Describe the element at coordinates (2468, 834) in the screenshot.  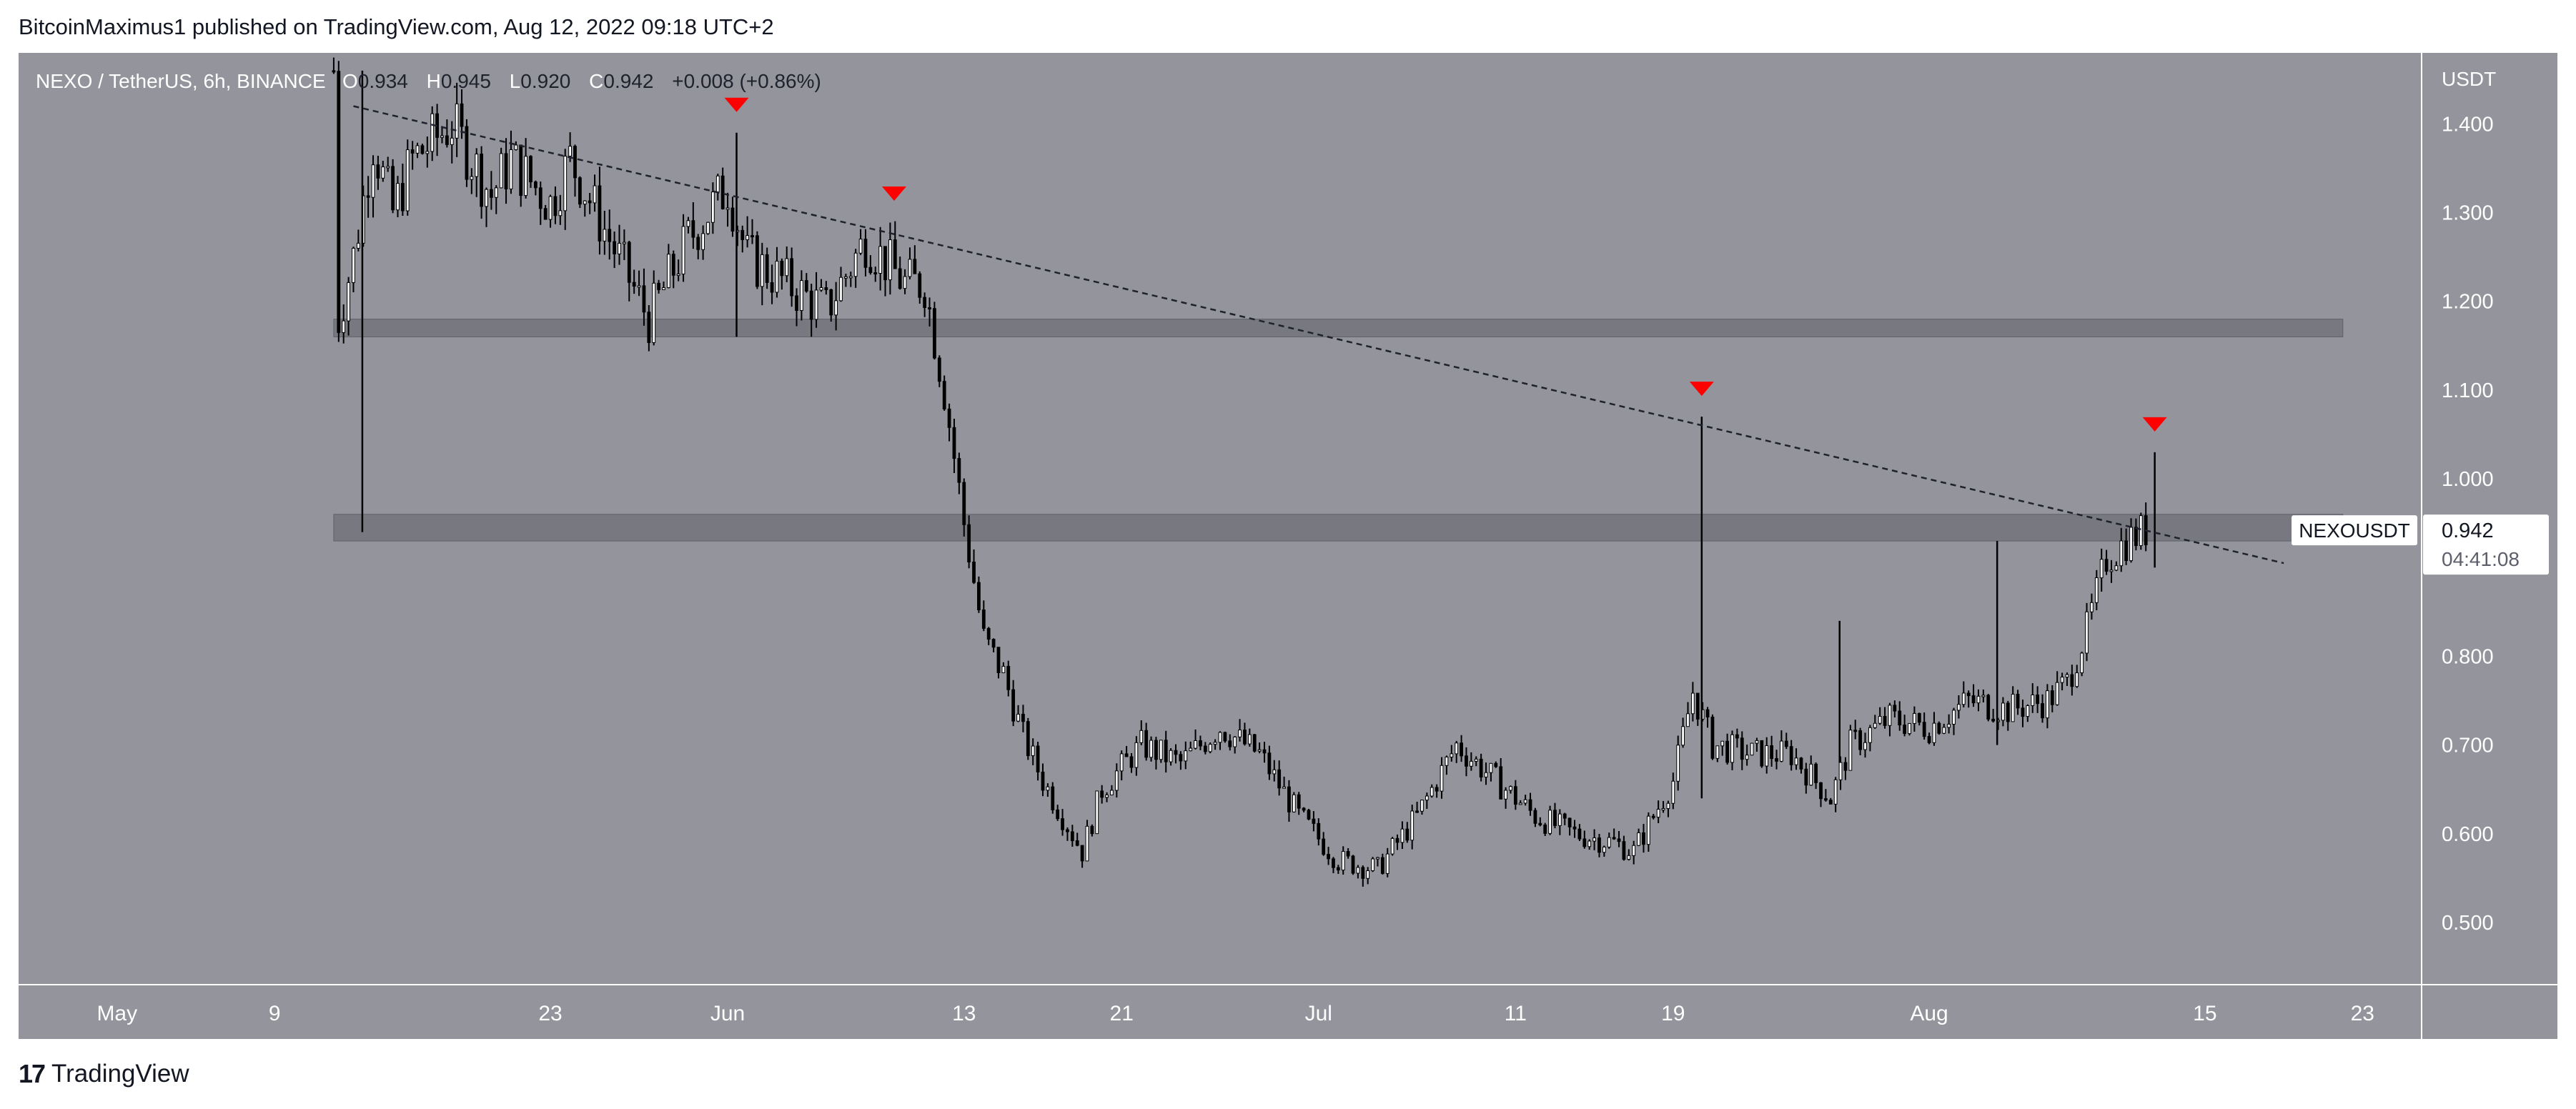
I see `price-tick-label: 0.600` at that location.